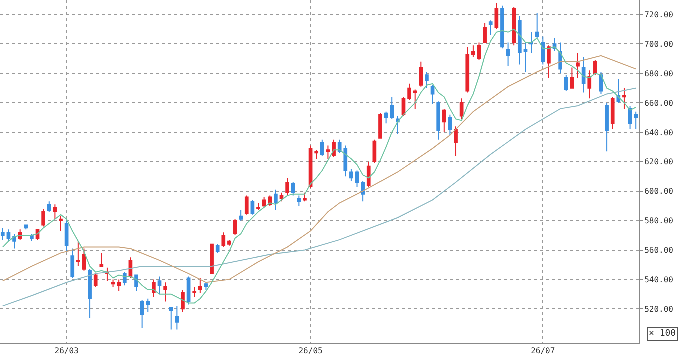 The width and height of the screenshot is (680, 359). Describe the element at coordinates (543, 351) in the screenshot. I see `x-tick-label: 26/07` at that location.